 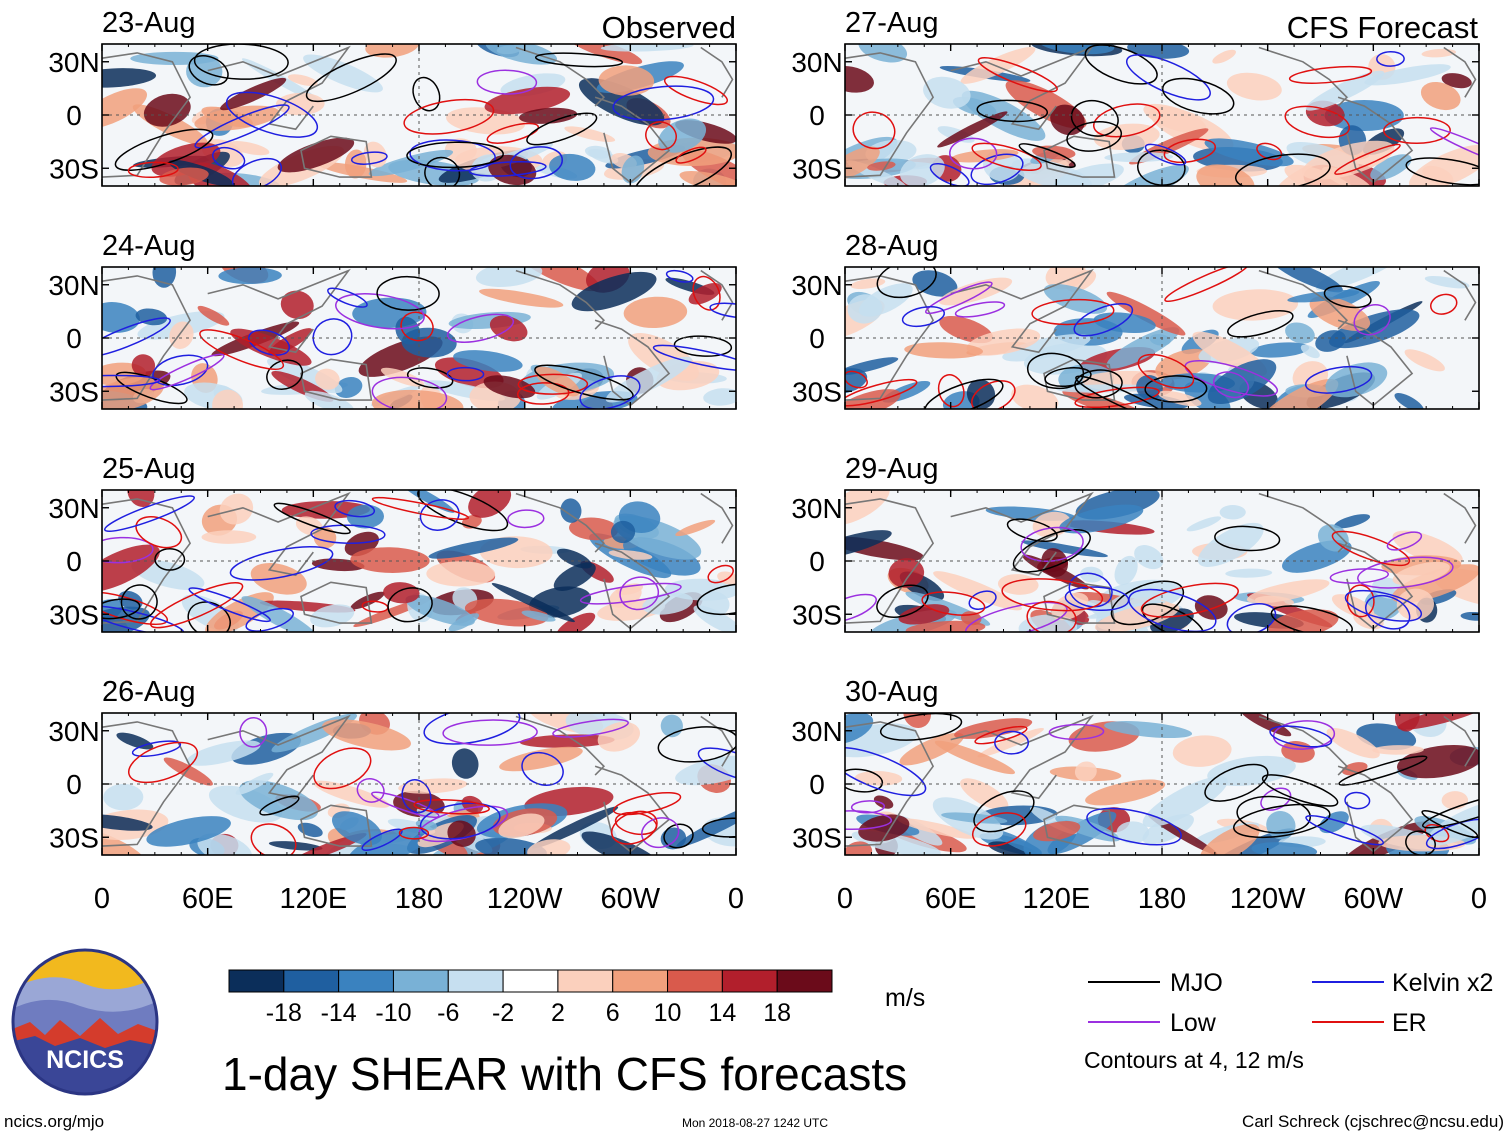 I want to click on panel-29-aug: 30N 0 30S 29-Aug, so click(x=1135, y=543).